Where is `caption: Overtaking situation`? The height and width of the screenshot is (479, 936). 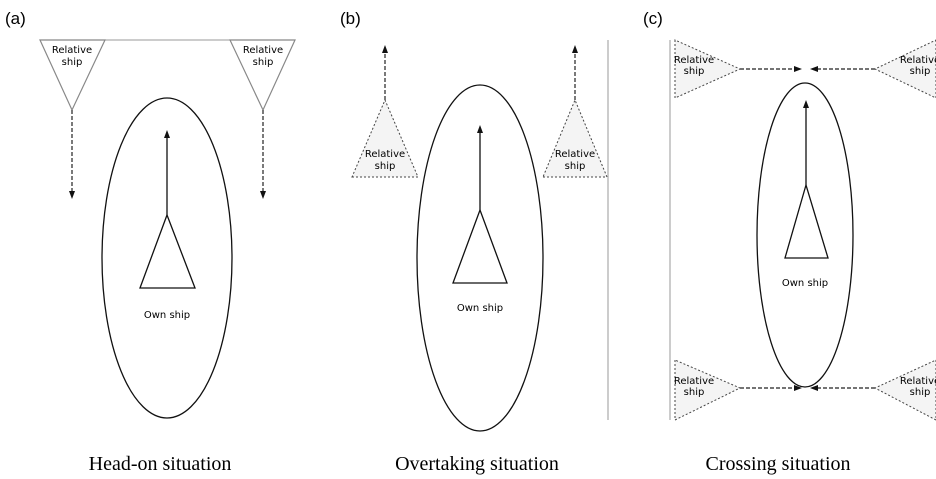
caption: Overtaking situation is located at coordinates (477, 464).